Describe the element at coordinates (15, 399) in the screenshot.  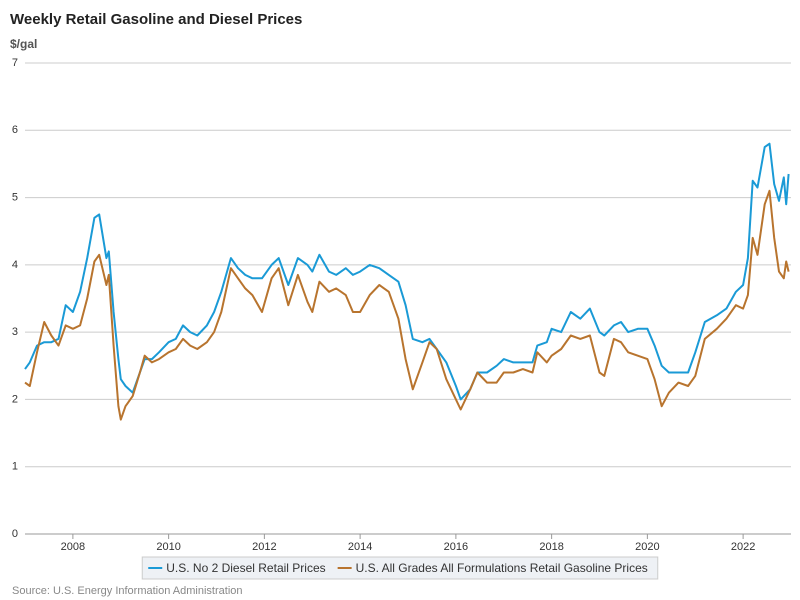
I see `y-tick-label: 2` at that location.